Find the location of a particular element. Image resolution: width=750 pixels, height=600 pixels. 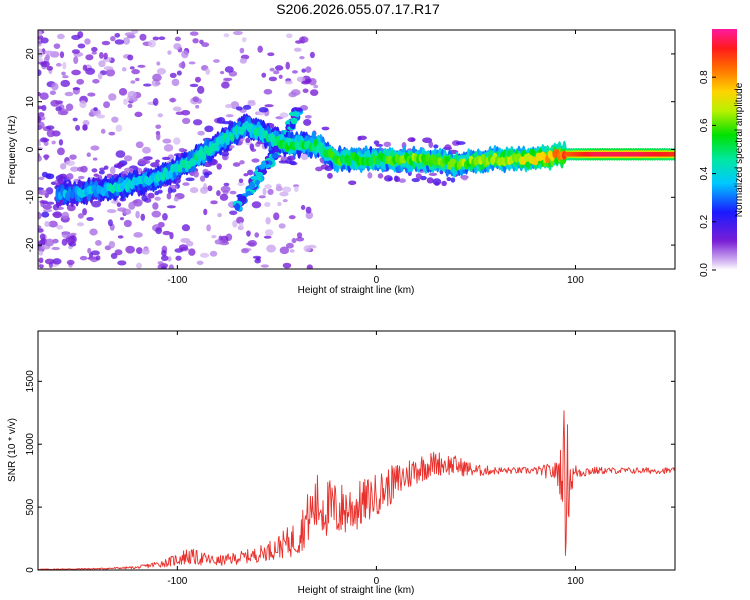

colorbar-ticks: 0.0 0.2 0.4 0.6 0.8 is located at coordinates (707, 173).